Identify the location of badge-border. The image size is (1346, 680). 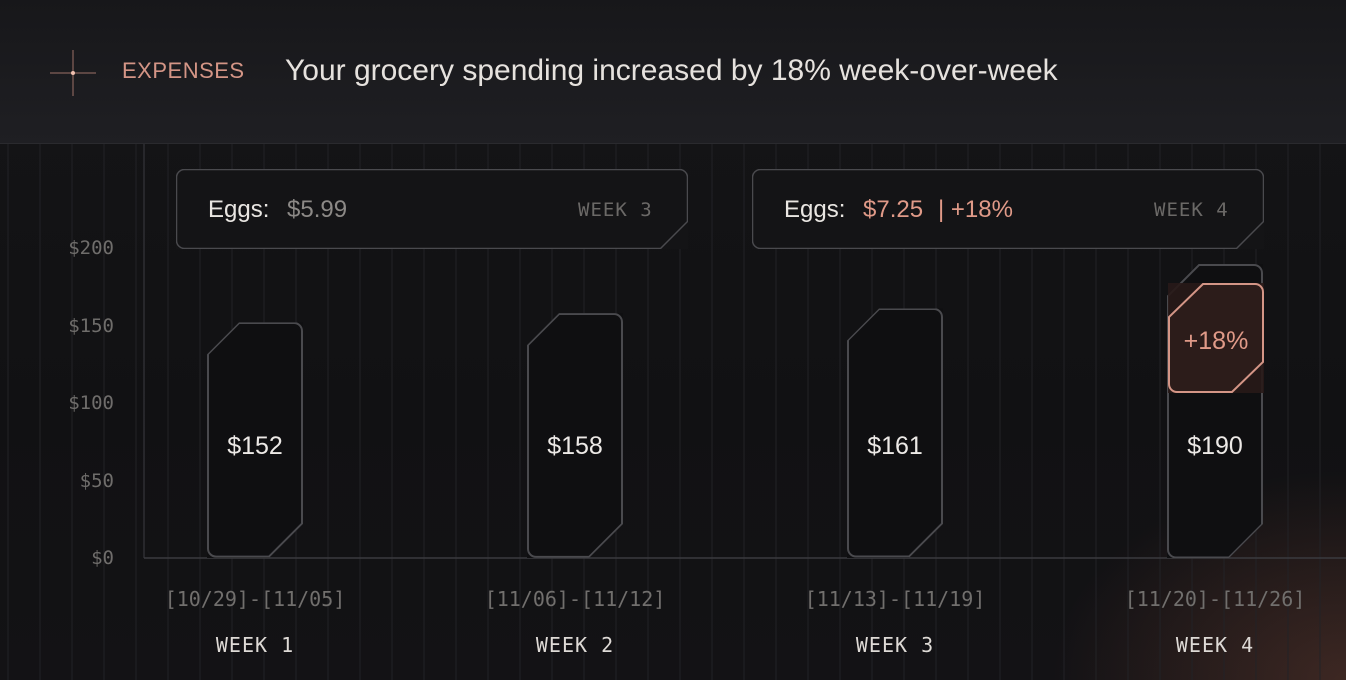
(1216, 338).